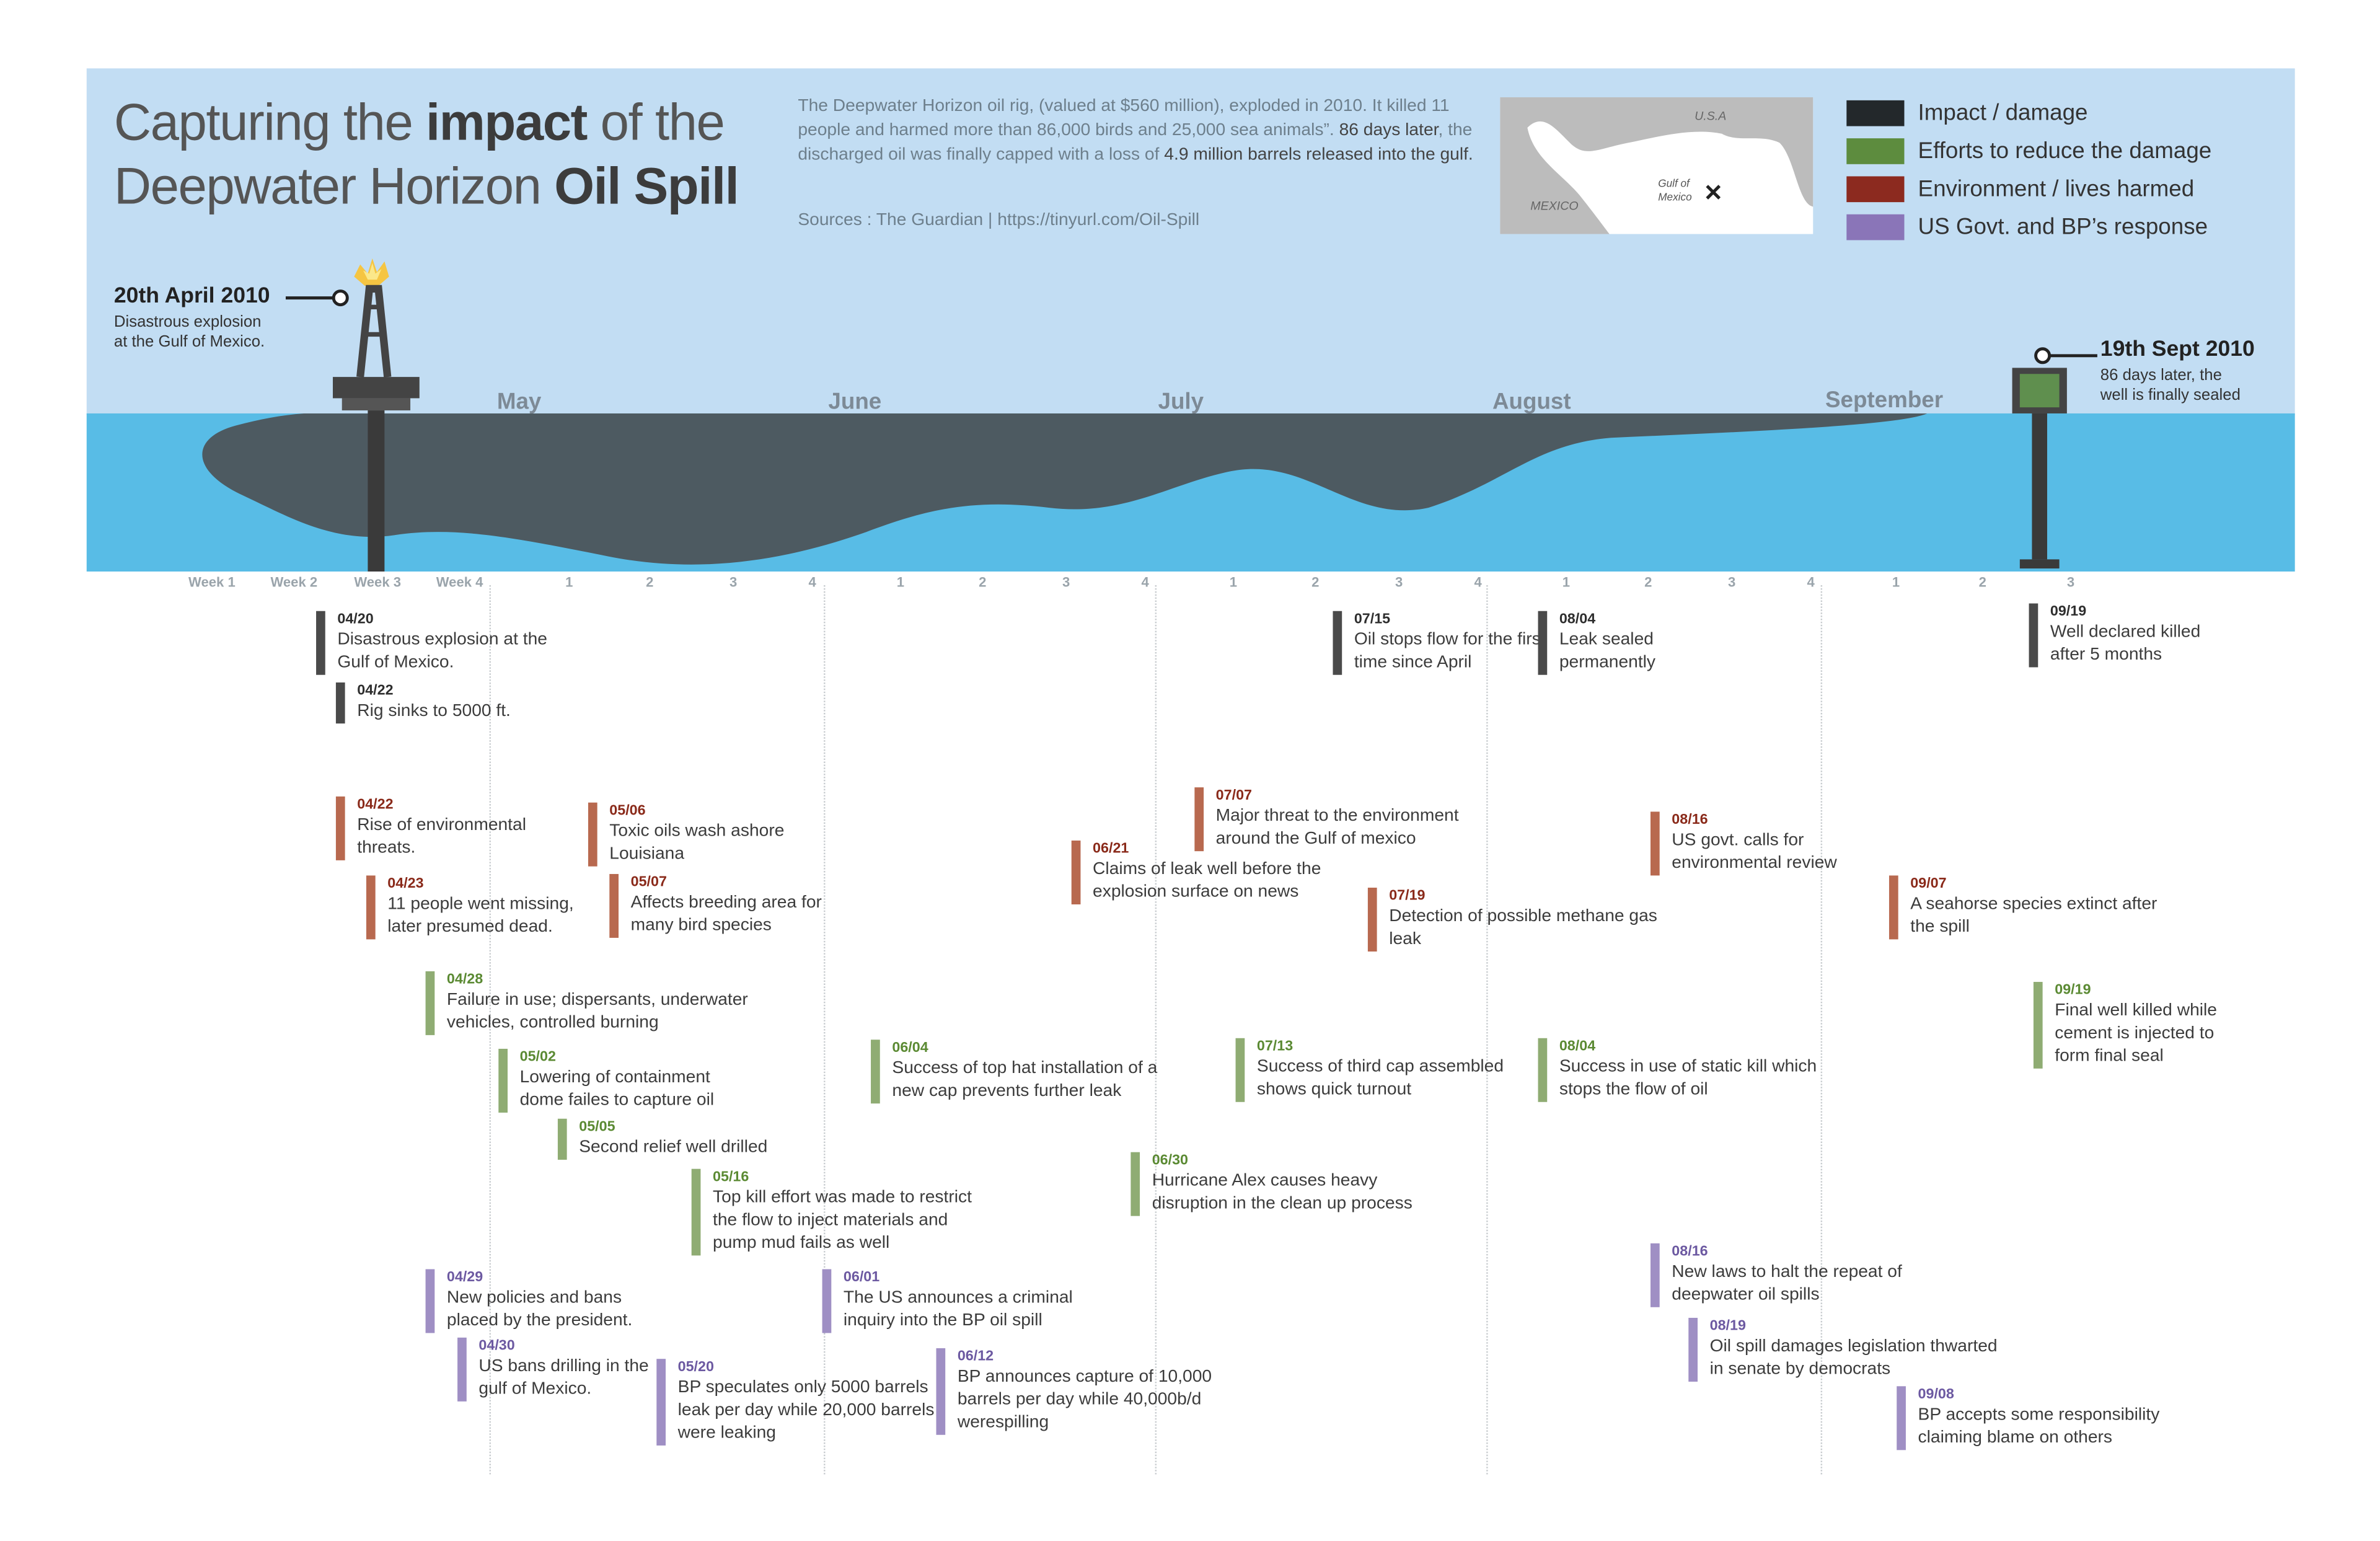 Image resolution: width=2380 pixels, height=1541 pixels. I want to click on legend-item-environment: Environment / lives harmed, so click(2028, 189).